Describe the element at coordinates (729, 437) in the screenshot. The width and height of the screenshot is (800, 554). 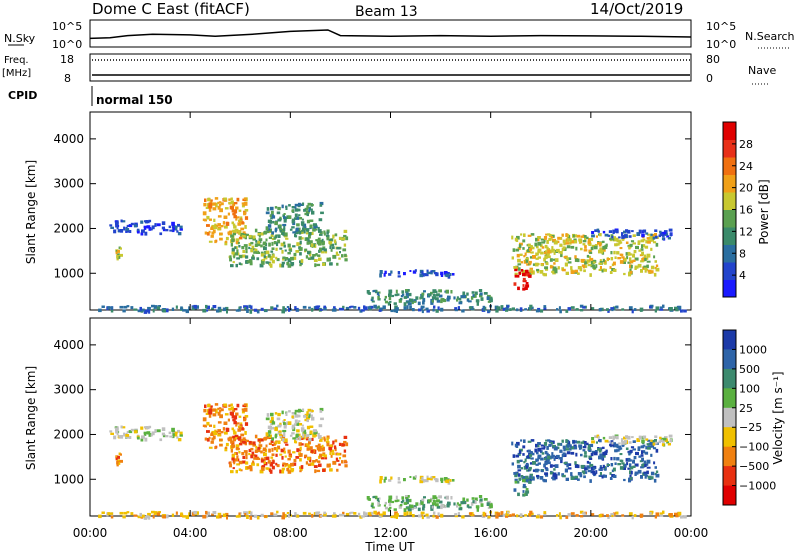
I see `colorbar-swatch` at that location.